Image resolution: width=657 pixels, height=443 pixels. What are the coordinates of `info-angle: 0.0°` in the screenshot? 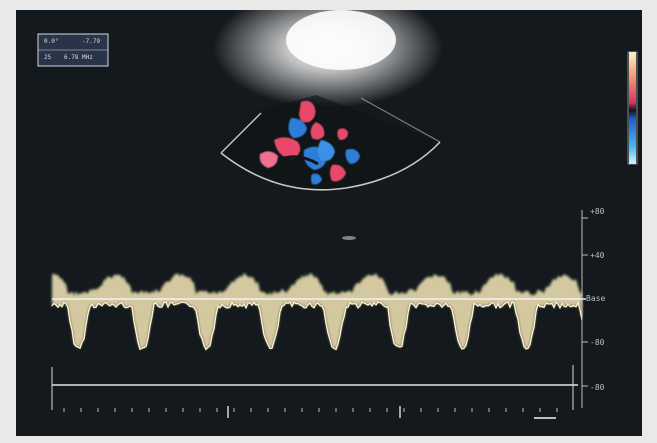 It's located at (51, 41).